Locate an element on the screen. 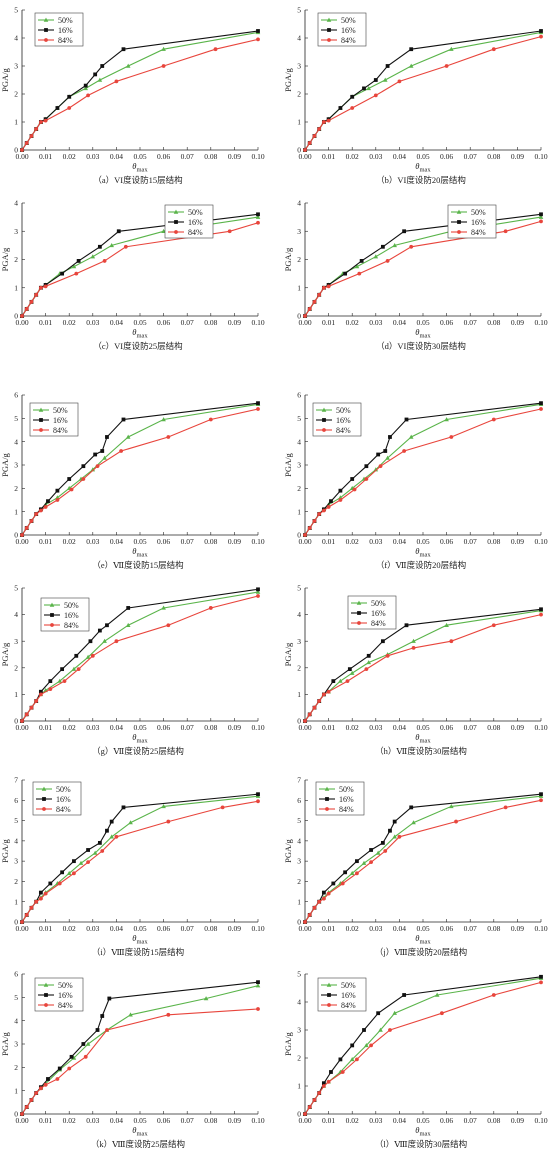 This screenshot has width=552, height=1163. y-axis-label: PGA/g is located at coordinates (5, 1043).